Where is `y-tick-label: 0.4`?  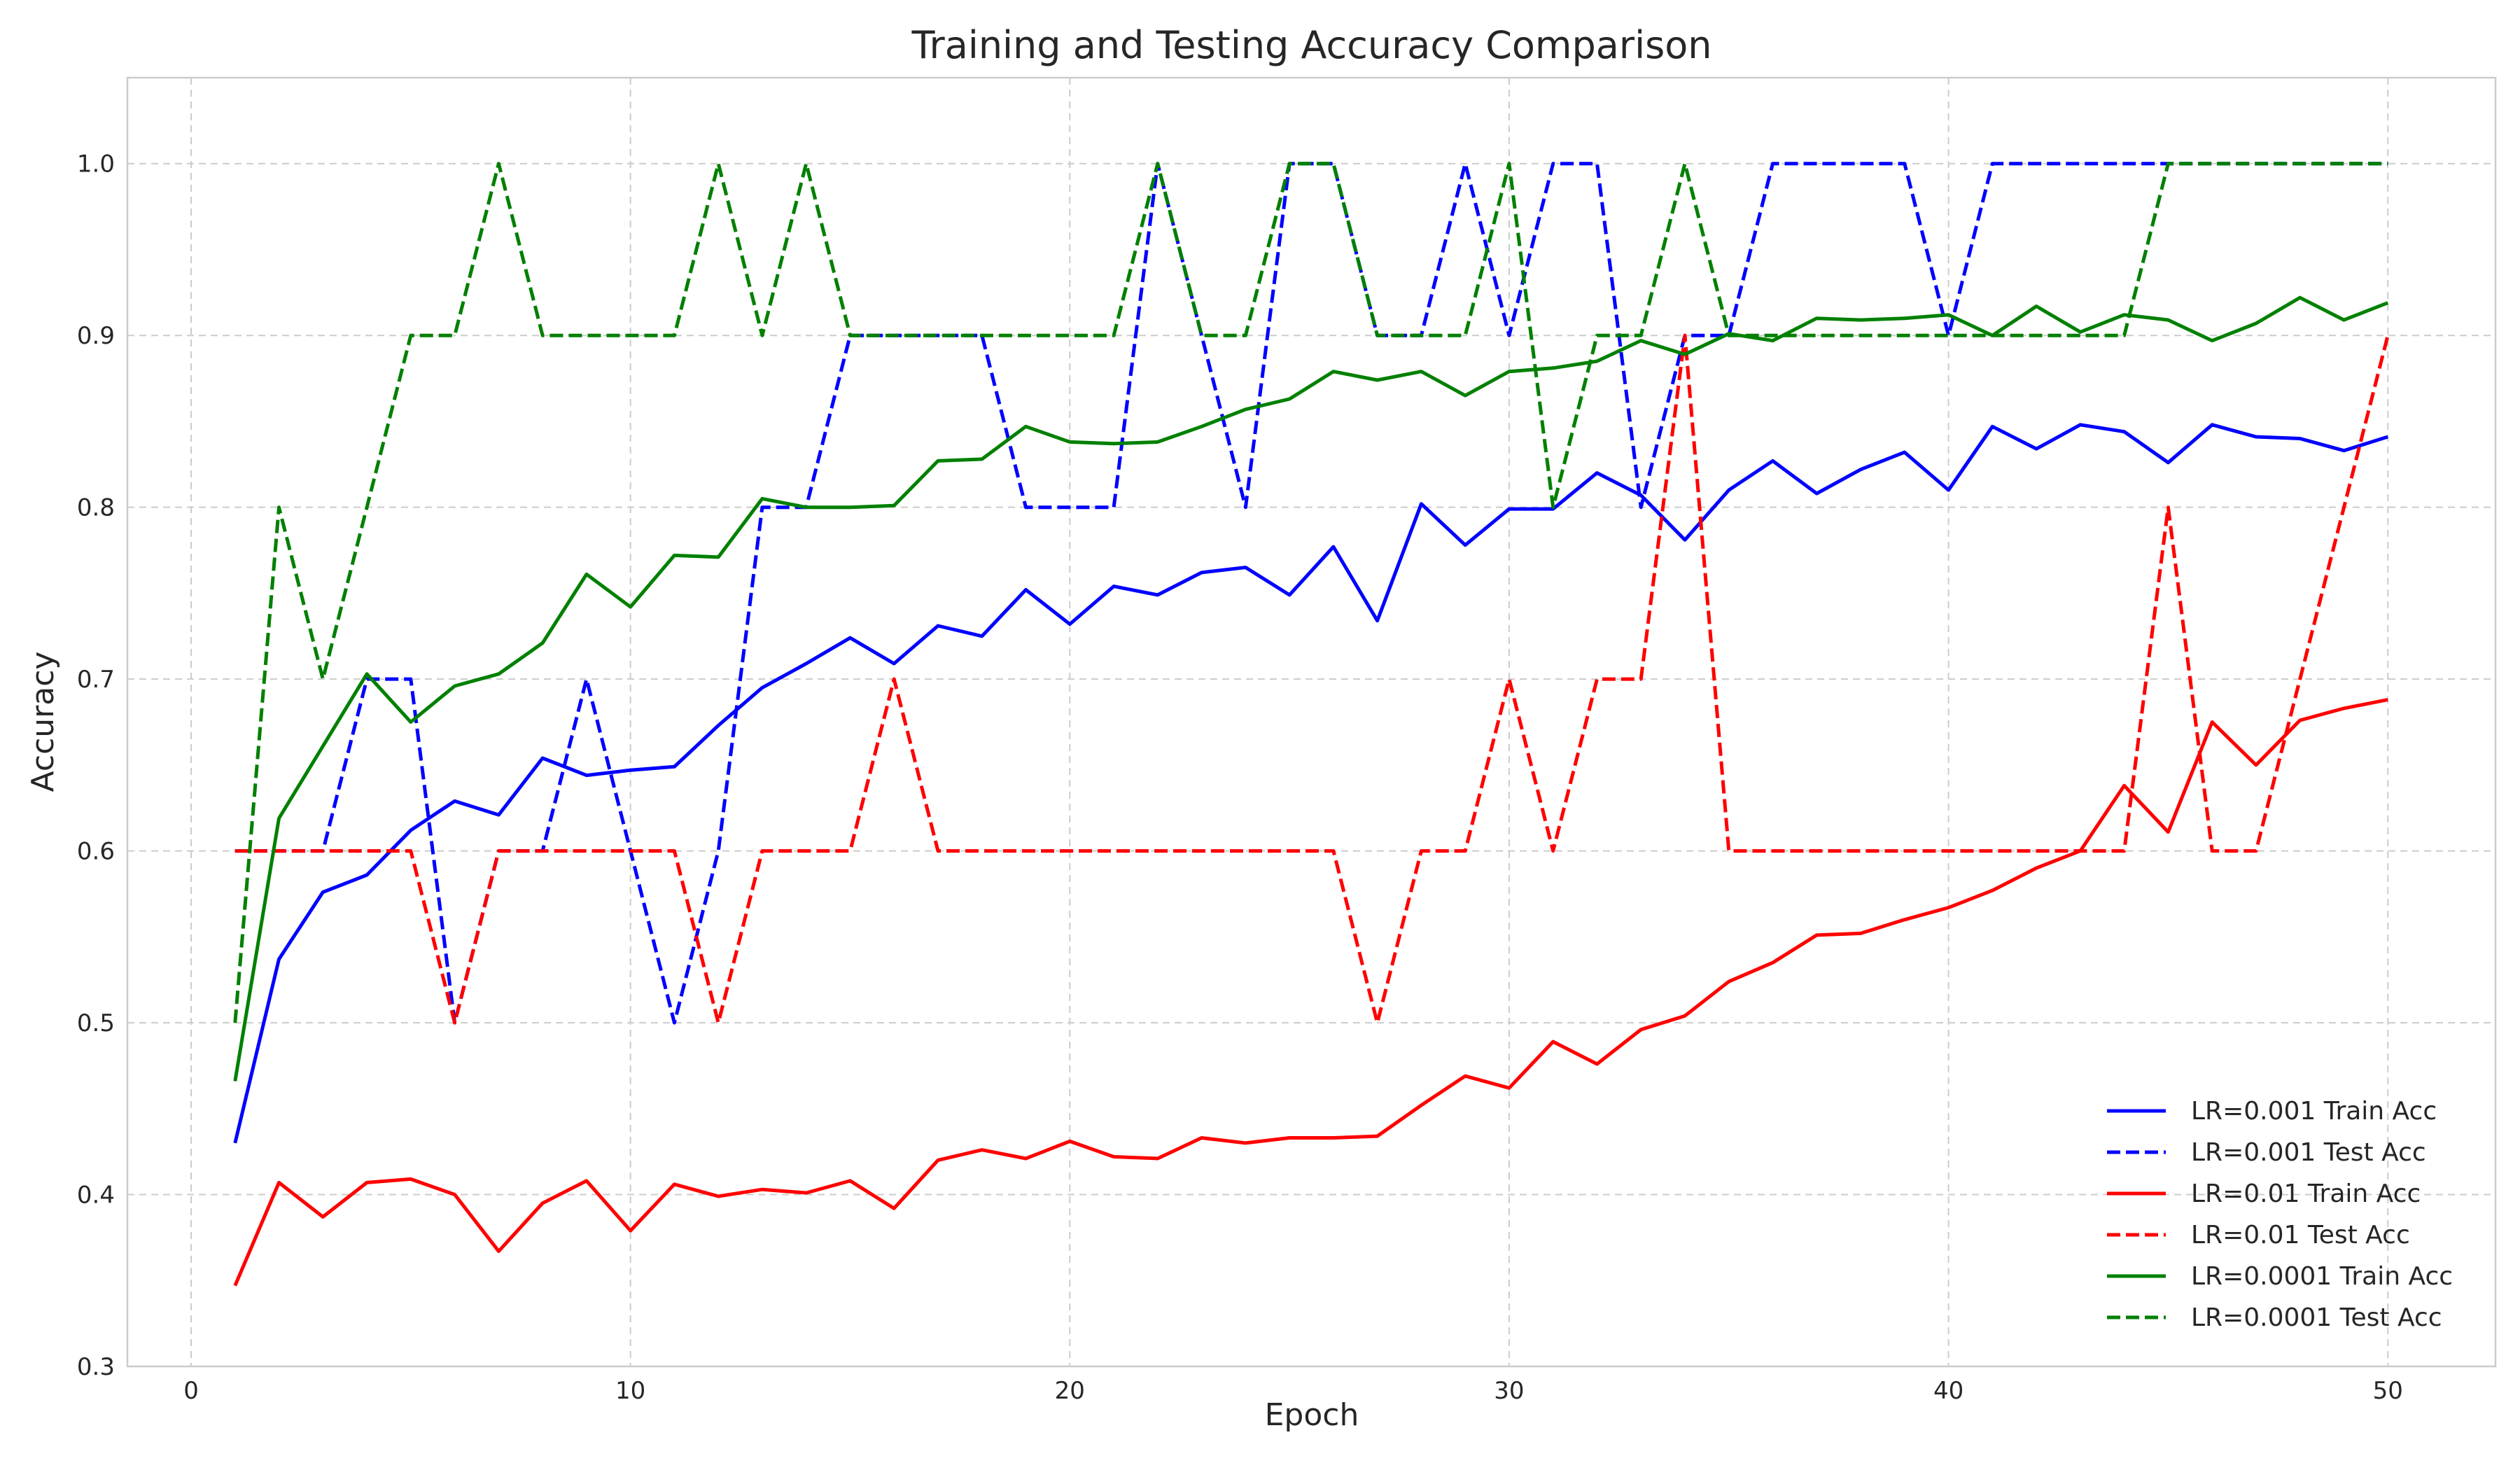 y-tick-label: 0.4 is located at coordinates (96, 1196).